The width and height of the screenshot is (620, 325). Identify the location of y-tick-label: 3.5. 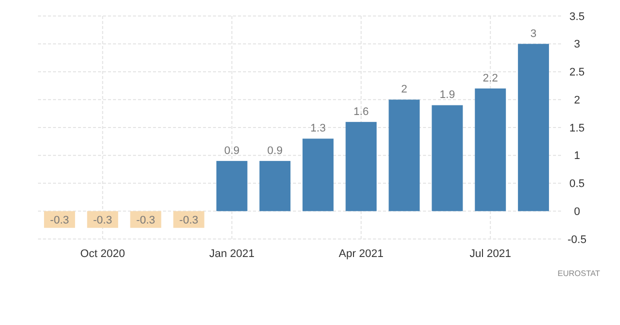
(577, 16).